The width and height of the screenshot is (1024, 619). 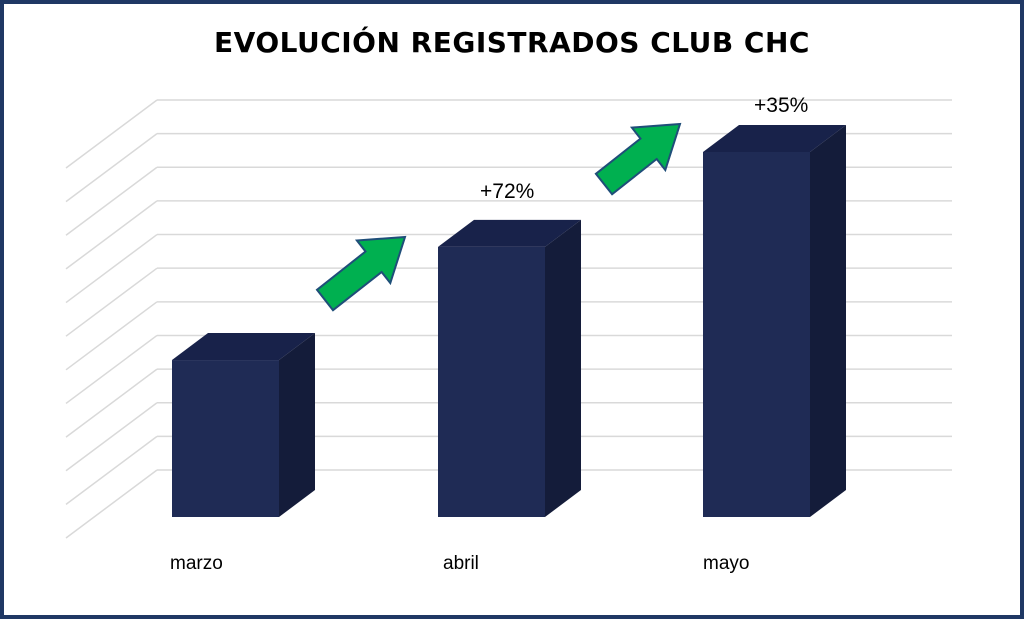 I want to click on bar-marzo, so click(x=243, y=425).